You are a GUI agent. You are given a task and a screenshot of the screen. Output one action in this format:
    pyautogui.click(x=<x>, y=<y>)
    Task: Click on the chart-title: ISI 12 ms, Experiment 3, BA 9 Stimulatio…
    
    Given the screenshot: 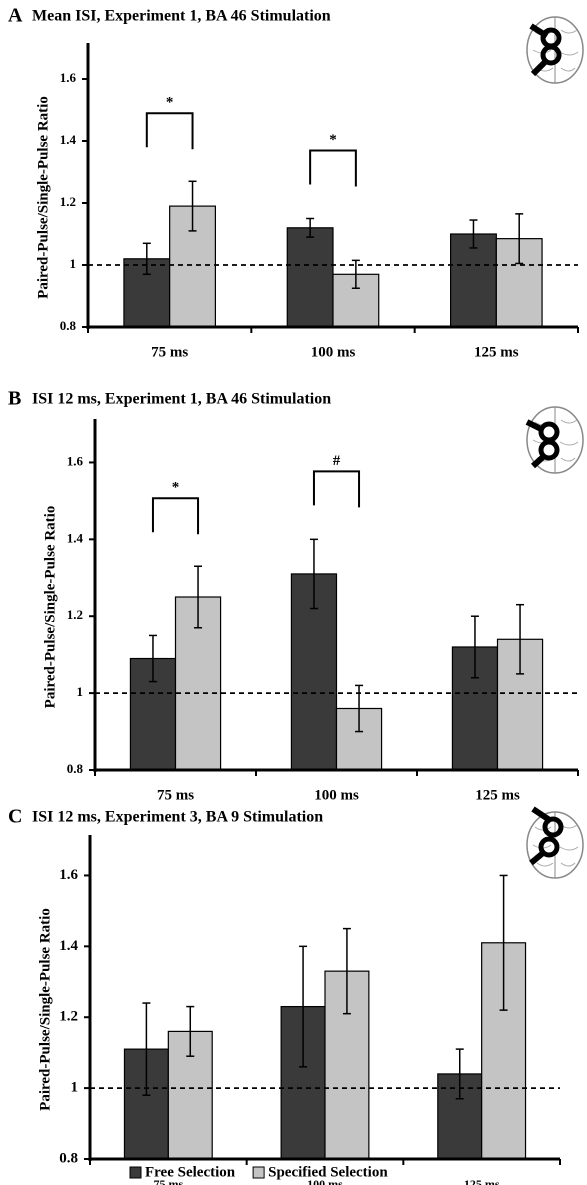 What is the action you would take?
    pyautogui.click(x=177, y=817)
    